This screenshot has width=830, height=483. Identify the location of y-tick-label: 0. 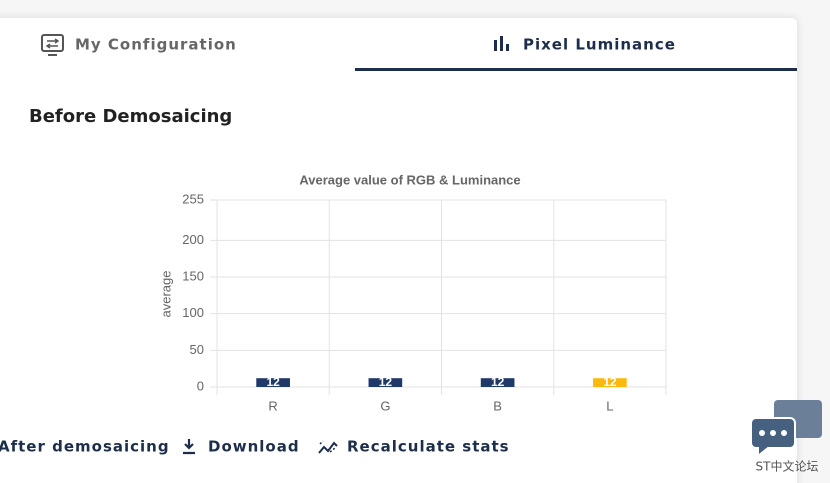
(200, 385).